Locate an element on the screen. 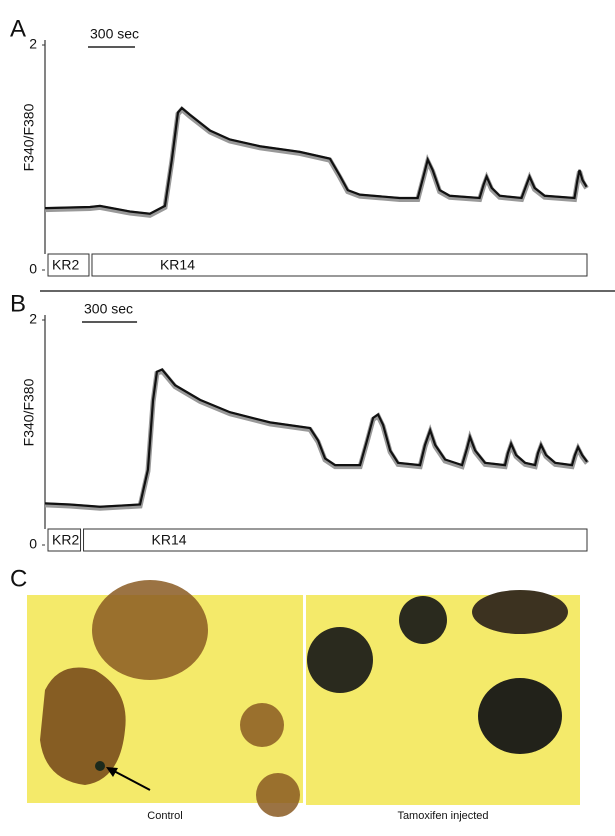  panel-label: C is located at coordinates (18, 578).